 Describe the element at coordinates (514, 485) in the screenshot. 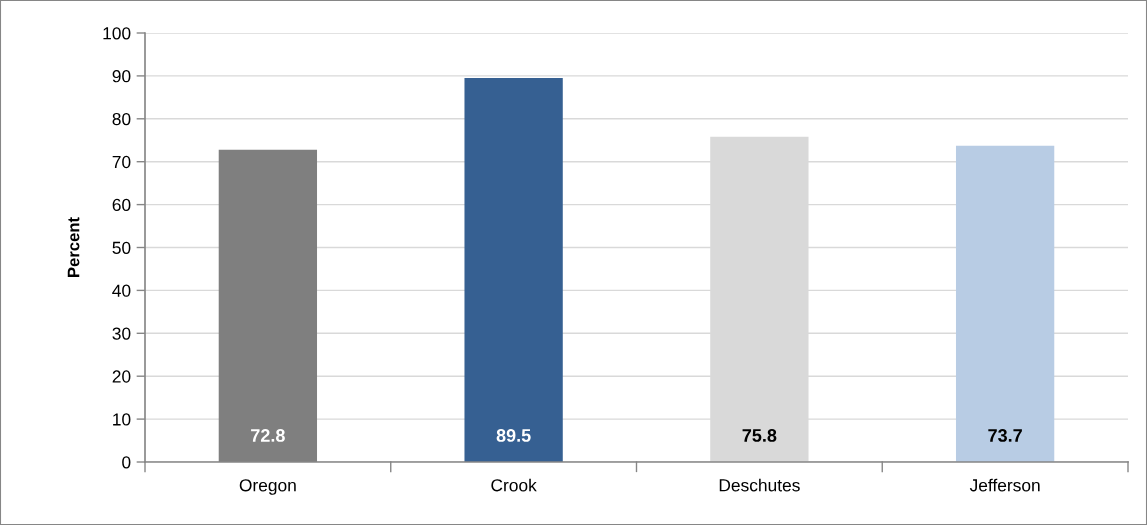

I see `x-tick-label: Crook` at that location.